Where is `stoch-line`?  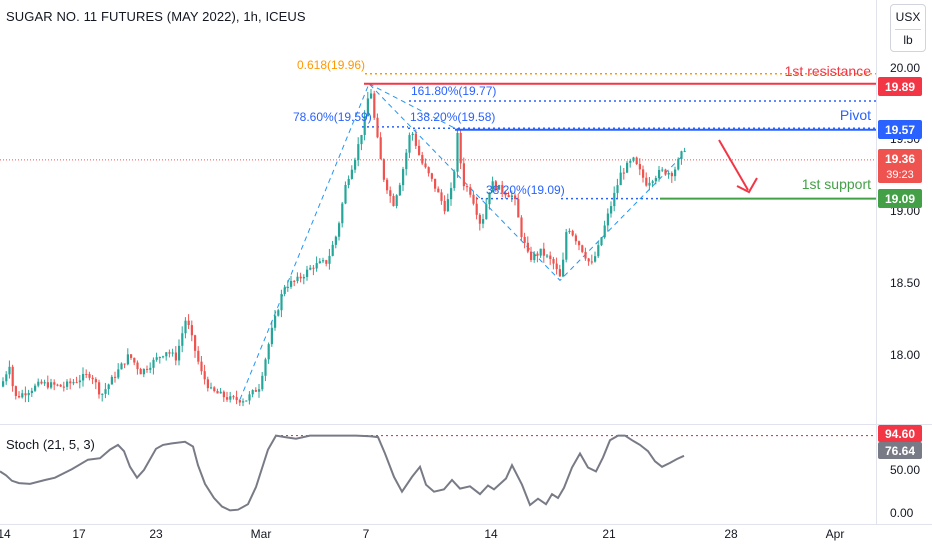
stoch-line is located at coordinates (342, 473).